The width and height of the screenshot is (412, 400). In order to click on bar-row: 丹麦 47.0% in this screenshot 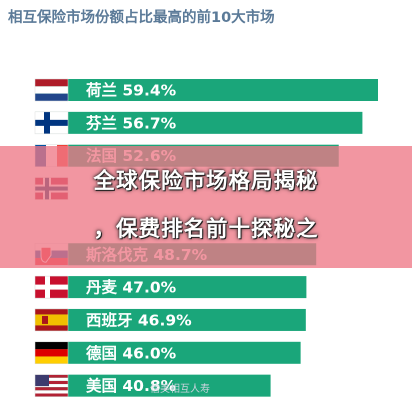, I will do `click(170, 287)`.